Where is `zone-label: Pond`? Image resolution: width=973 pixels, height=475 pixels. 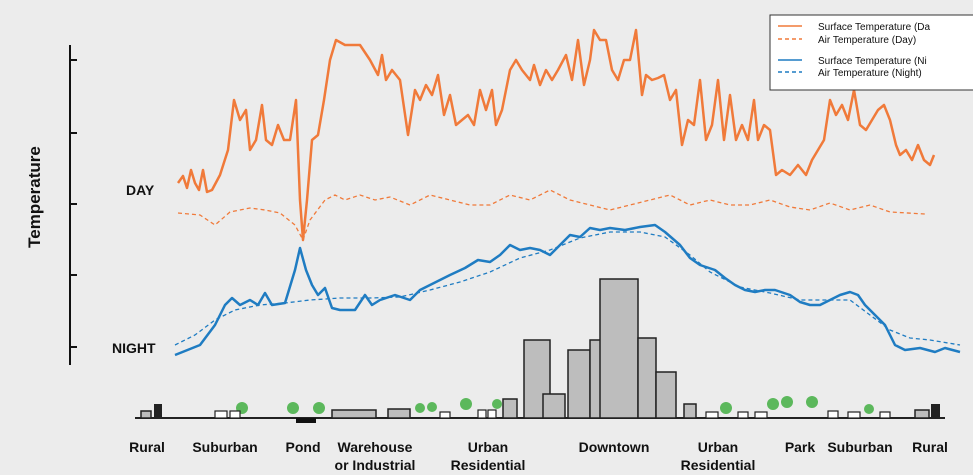 zone-label: Pond is located at coordinates (303, 447).